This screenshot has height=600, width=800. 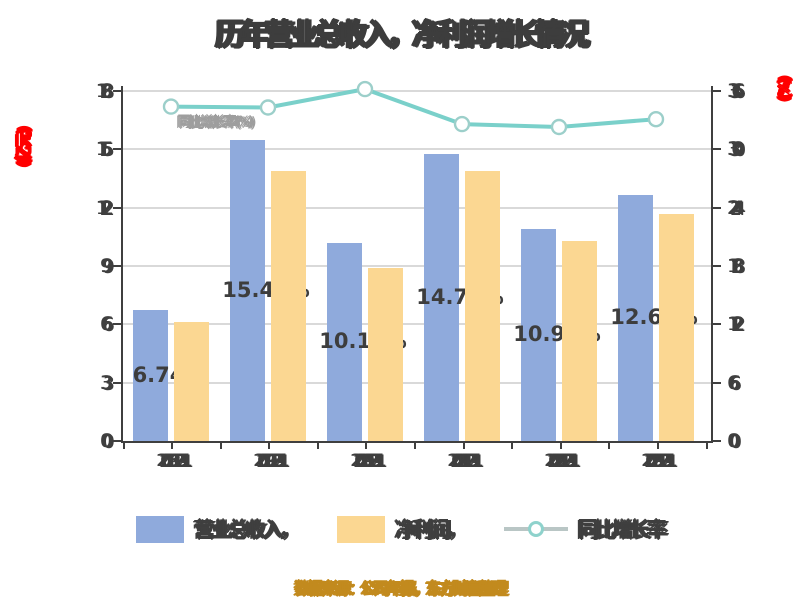 What do you see at coordinates (401, 588) in the screenshot?
I see `source-caption: 数据来源：公司年报，东方财富整理` at bounding box center [401, 588].